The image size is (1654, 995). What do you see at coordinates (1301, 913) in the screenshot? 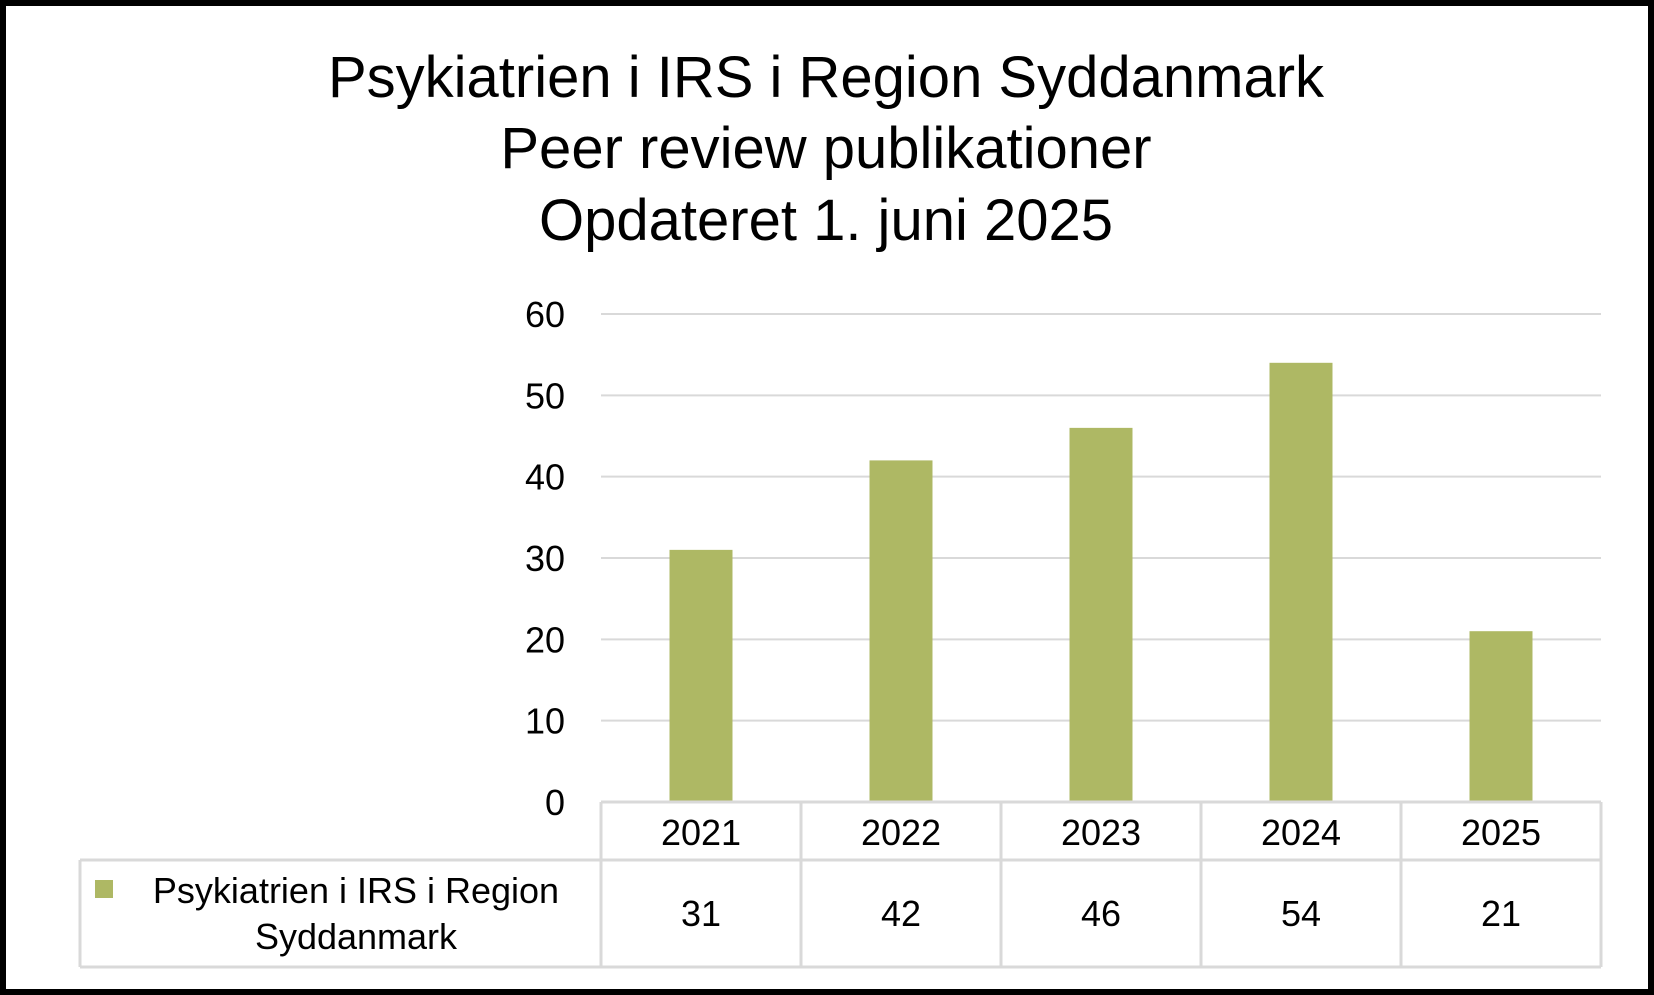
I see `data-table-value: 54` at bounding box center [1301, 913].